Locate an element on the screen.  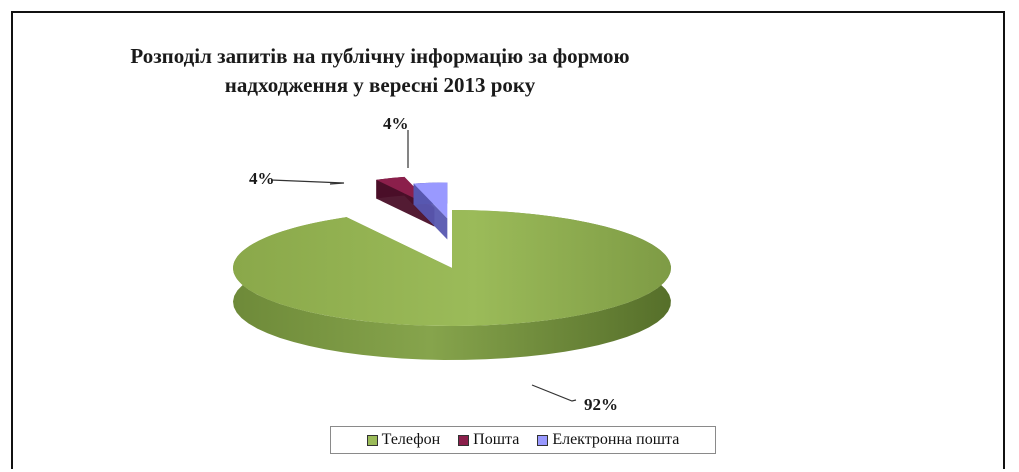
svg-text: 92% is located at coordinates (601, 404).